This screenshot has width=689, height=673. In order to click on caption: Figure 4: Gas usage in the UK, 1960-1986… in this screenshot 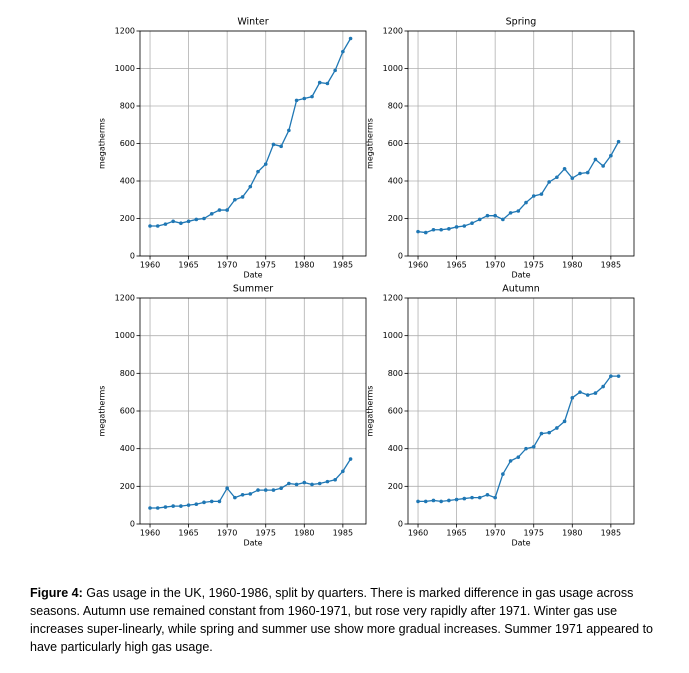, I will do `click(345, 620)`.